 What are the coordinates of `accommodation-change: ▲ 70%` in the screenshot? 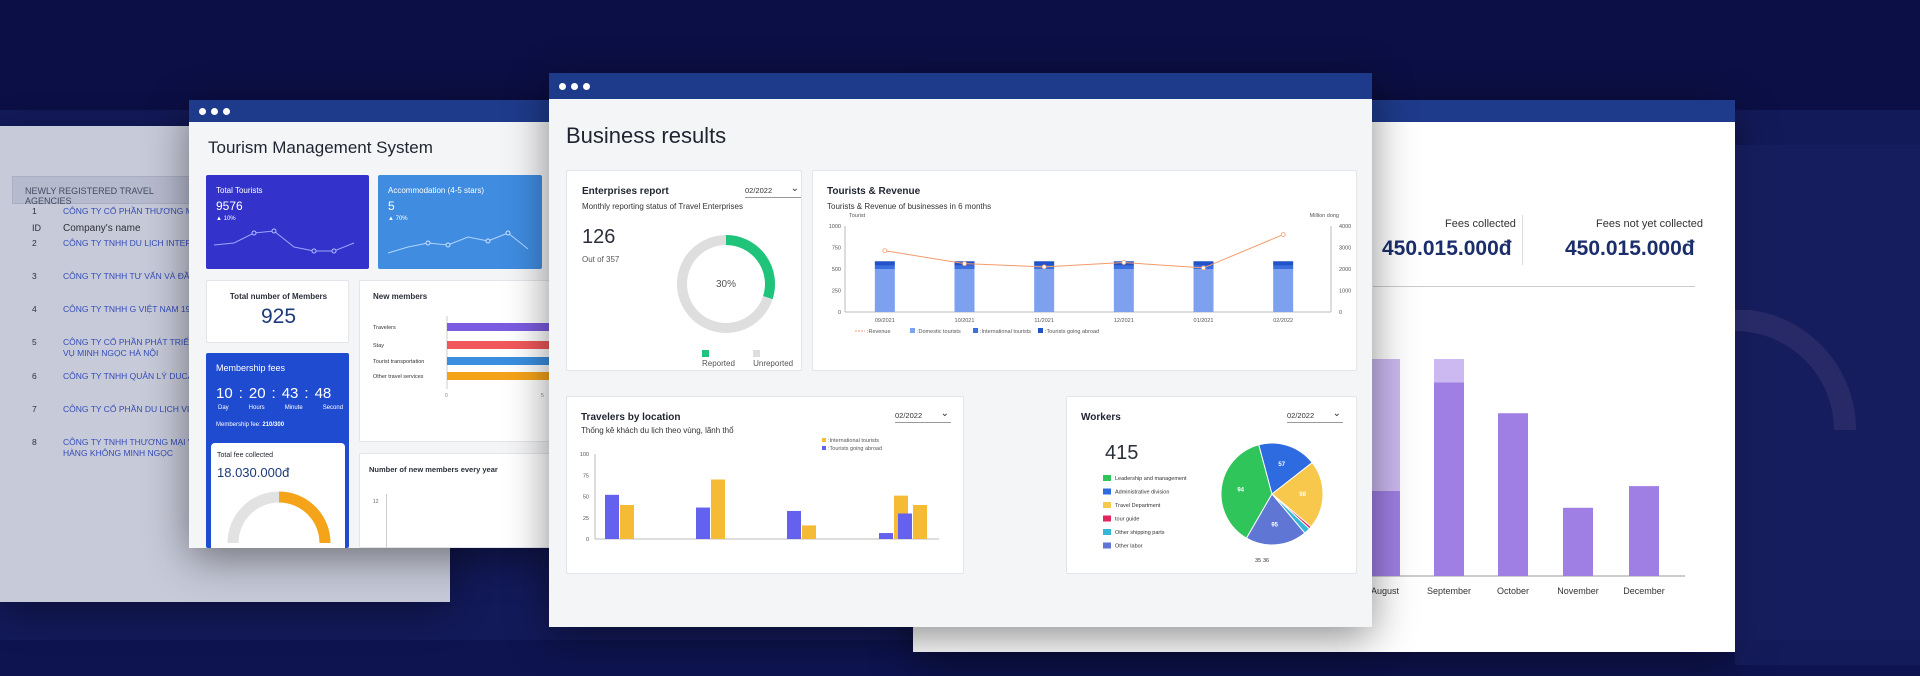 It's located at (398, 219).